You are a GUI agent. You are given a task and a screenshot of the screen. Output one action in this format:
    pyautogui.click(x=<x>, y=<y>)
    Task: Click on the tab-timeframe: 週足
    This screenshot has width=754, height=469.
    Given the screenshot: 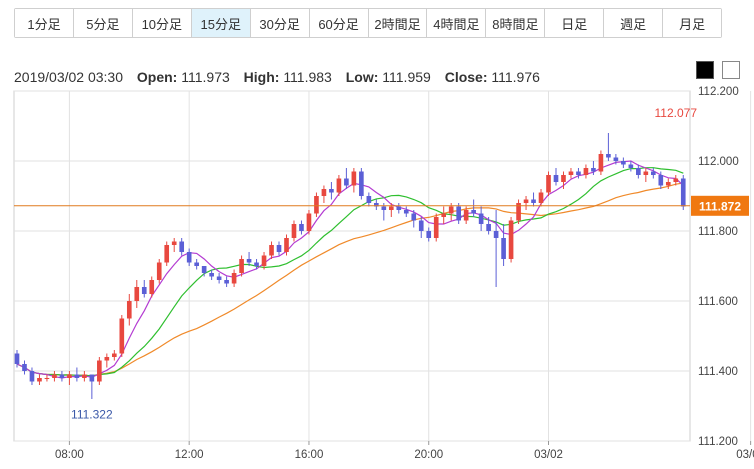 What is the action you would take?
    pyautogui.click(x=634, y=23)
    